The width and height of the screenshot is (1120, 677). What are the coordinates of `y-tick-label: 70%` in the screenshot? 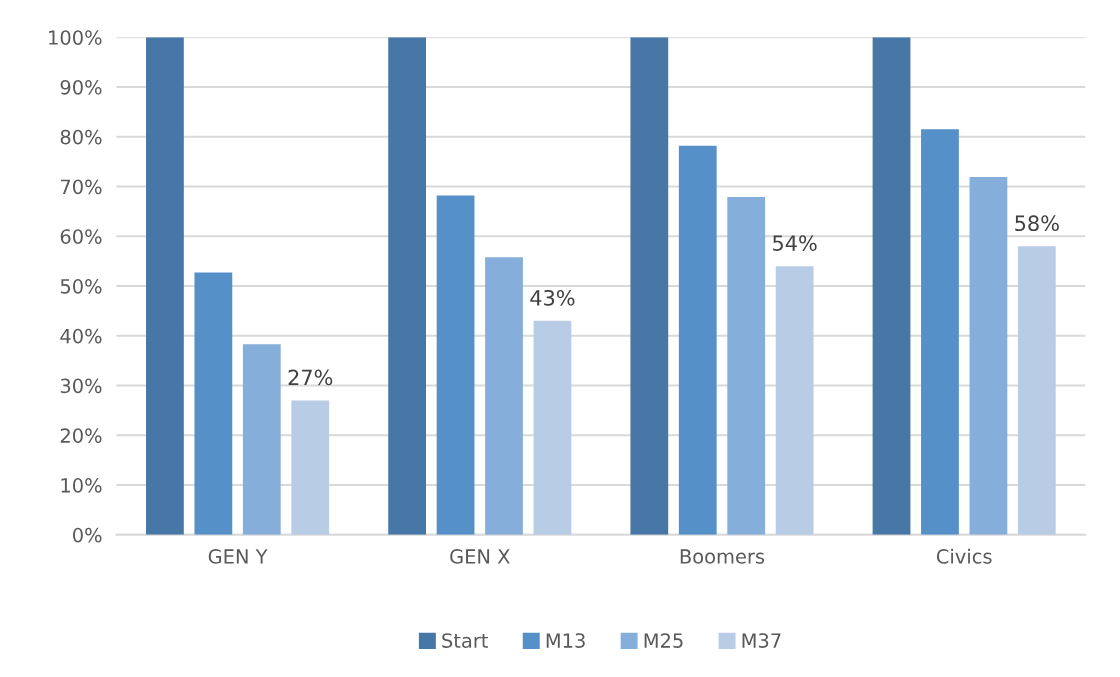 It's located at (81, 187).